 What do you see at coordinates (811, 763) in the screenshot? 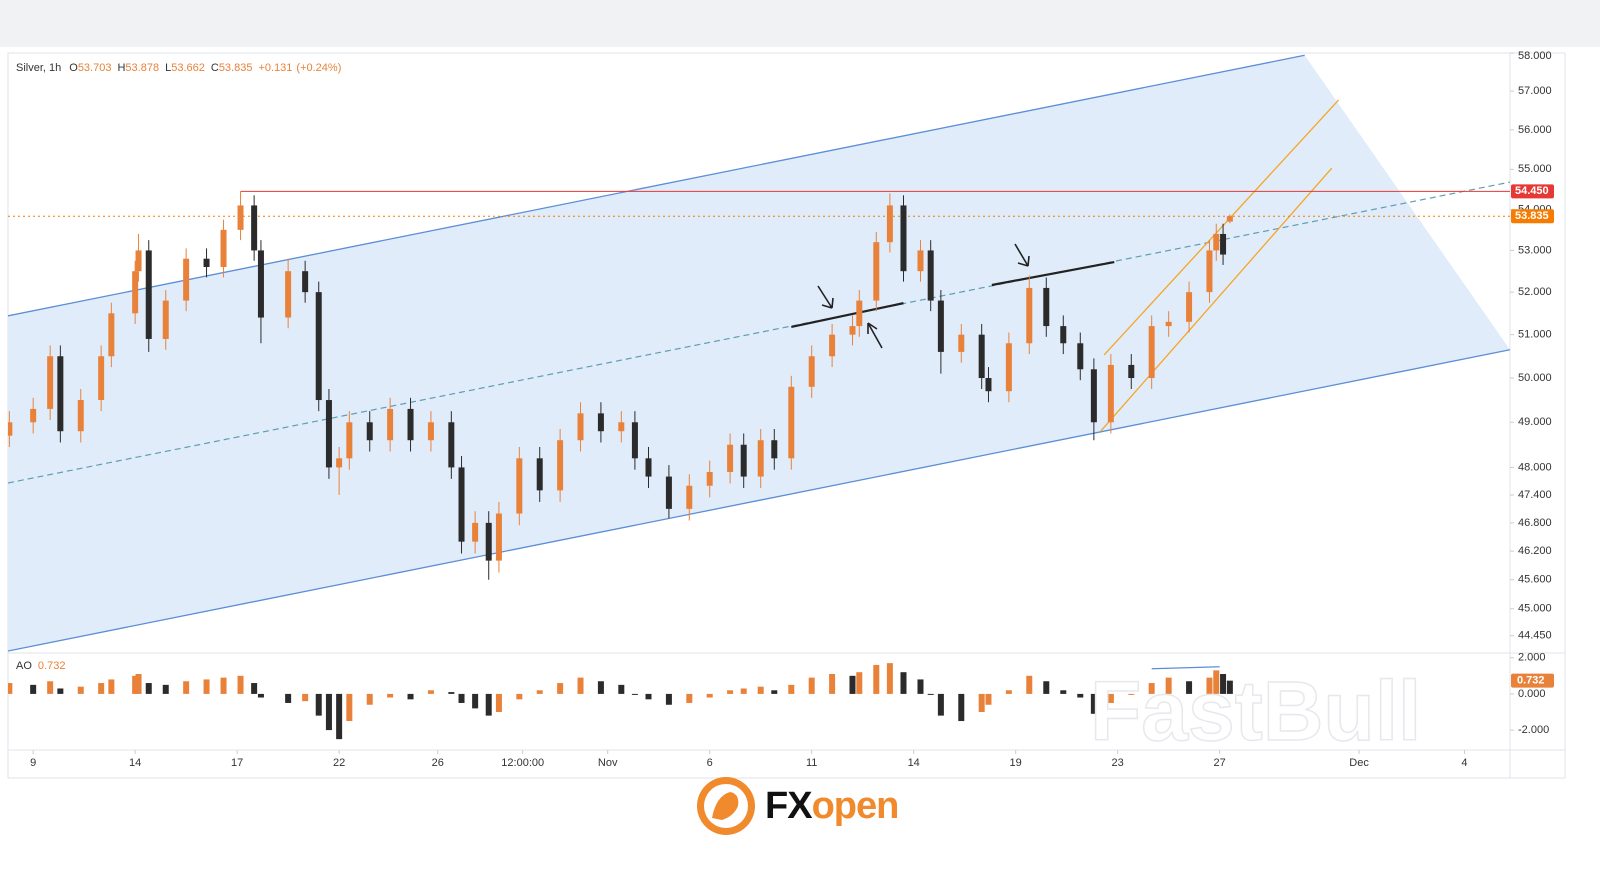
I see `x-tick-label: 11` at bounding box center [811, 763].